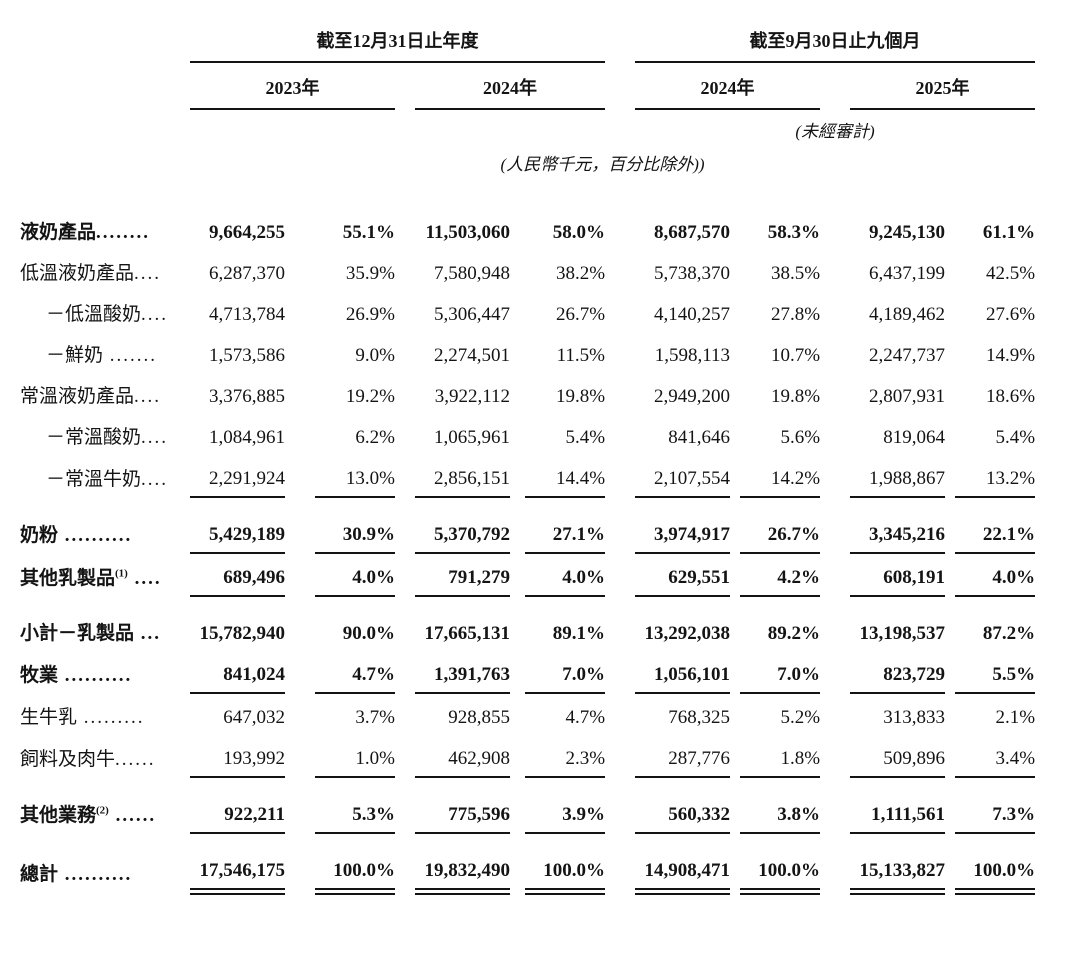  What do you see at coordinates (907, 232) in the screenshot?
I see `amount-cell: 9,245,130` at bounding box center [907, 232].